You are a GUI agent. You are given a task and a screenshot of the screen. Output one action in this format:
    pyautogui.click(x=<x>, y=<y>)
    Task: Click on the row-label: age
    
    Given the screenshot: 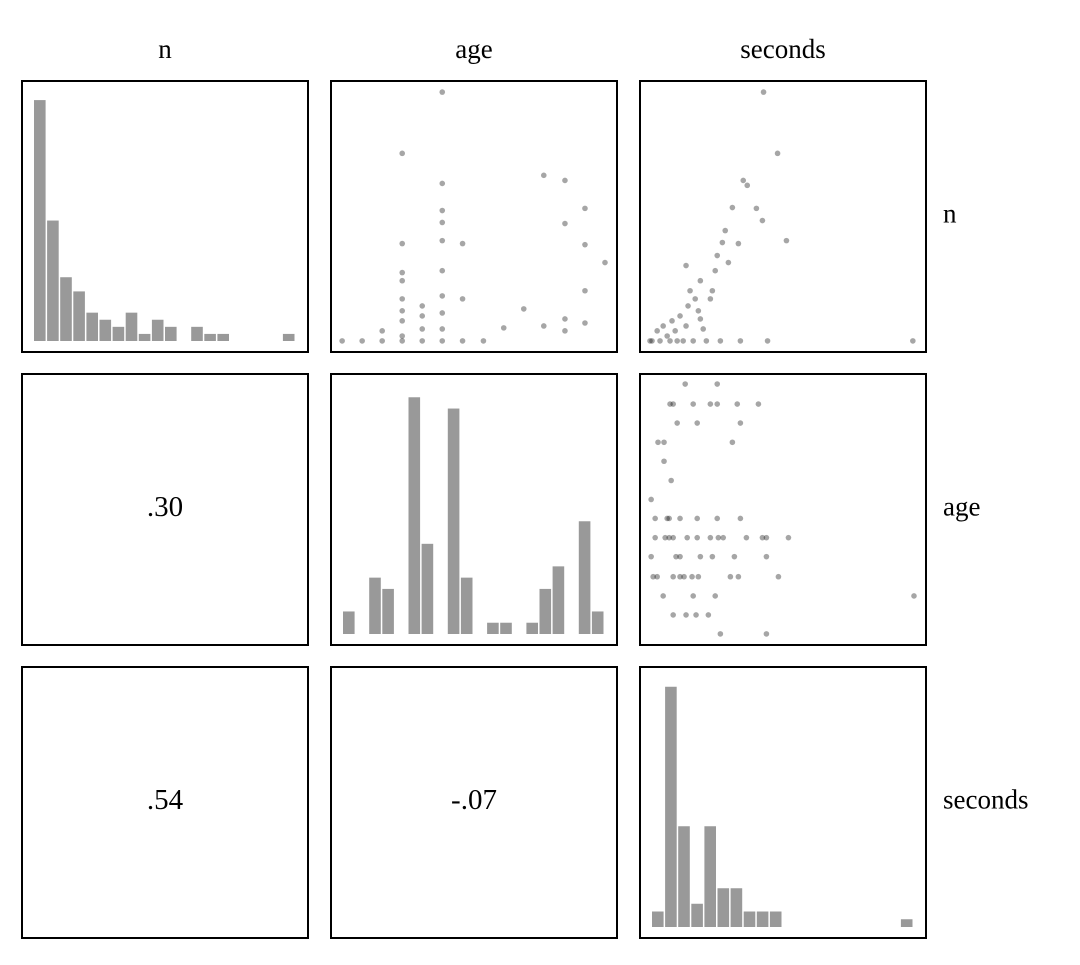 What is the action you would take?
    pyautogui.click(x=961, y=507)
    